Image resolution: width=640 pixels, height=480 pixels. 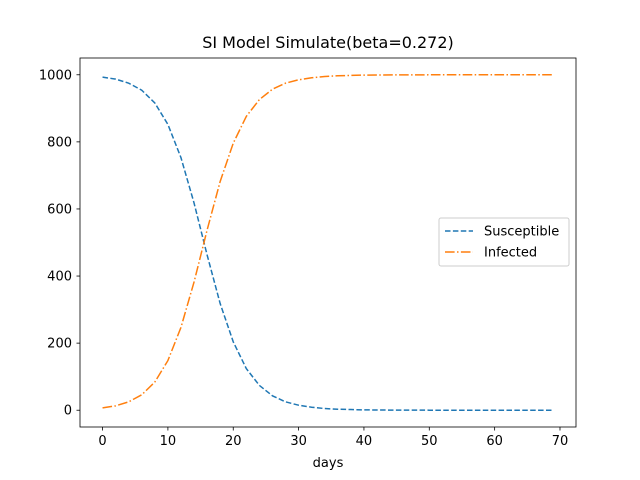 I want to click on x-tick-label: 0, so click(x=102, y=441).